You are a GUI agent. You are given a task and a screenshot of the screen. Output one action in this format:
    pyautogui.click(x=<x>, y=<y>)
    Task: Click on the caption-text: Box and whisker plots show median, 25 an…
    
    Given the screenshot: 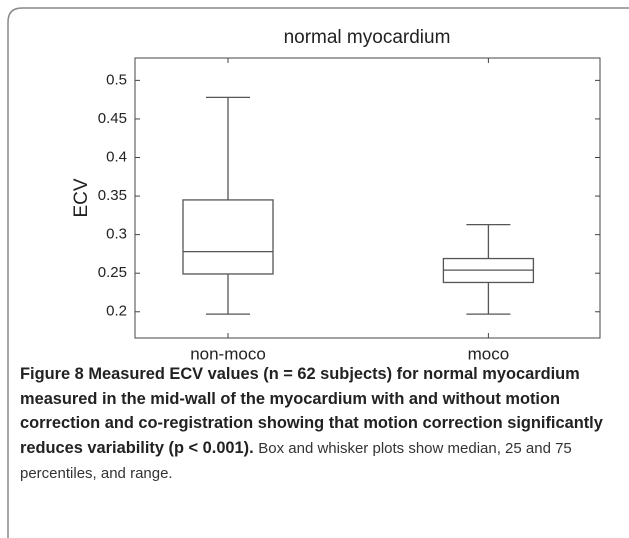 What is the action you would take?
    pyautogui.click(x=296, y=461)
    